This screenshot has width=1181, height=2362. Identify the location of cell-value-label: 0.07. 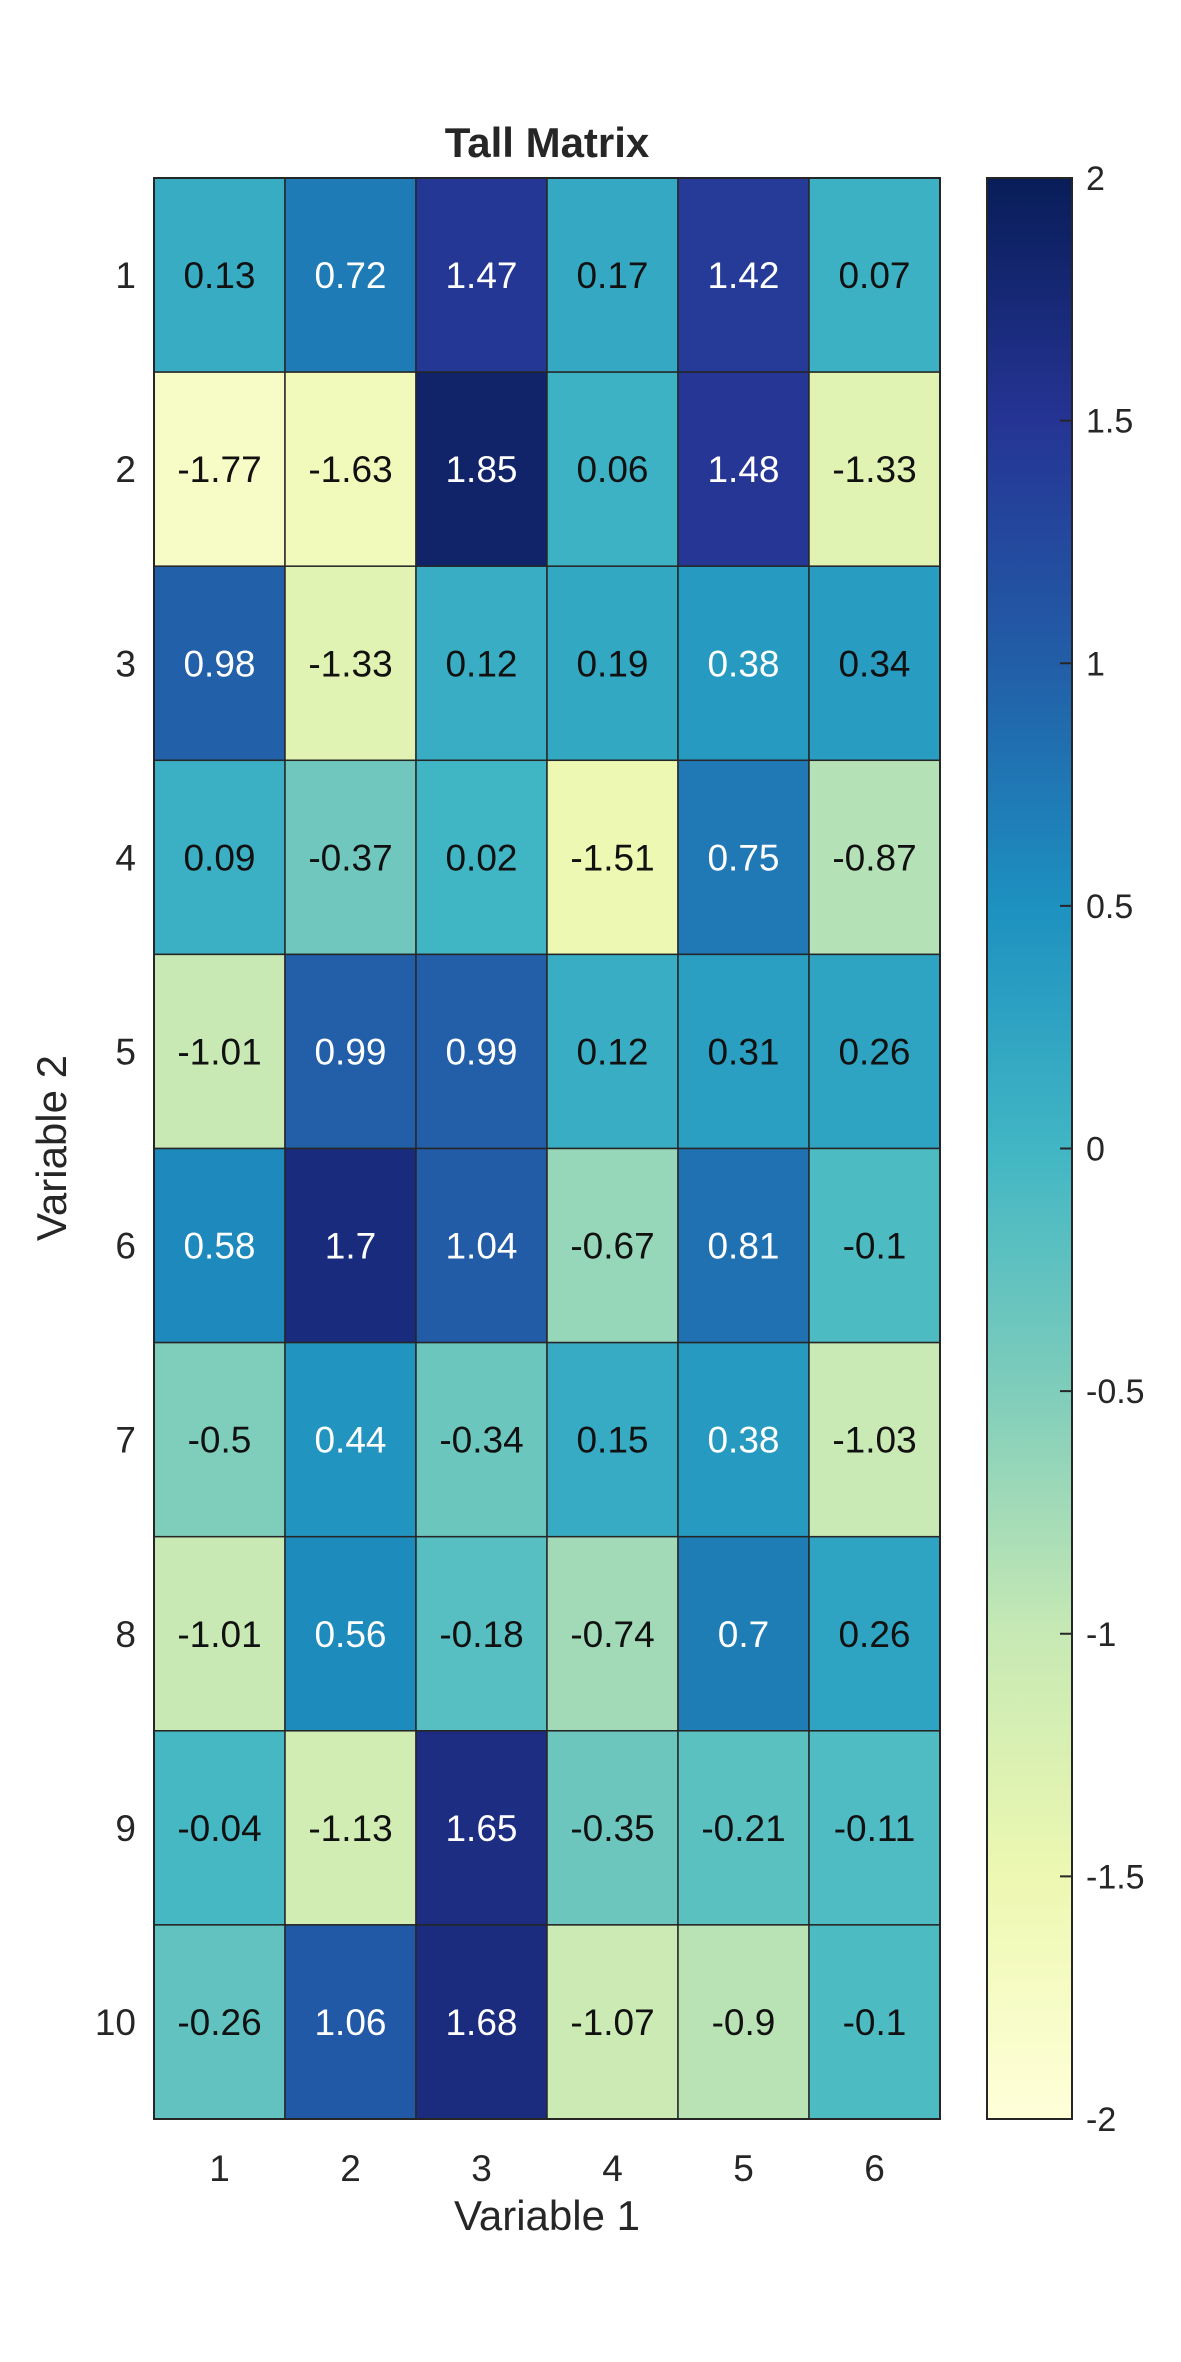
(874, 275).